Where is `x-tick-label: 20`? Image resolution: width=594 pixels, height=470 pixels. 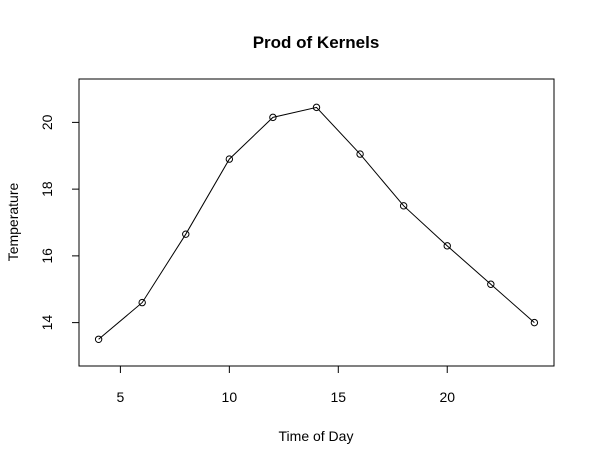
x-tick-label: 20 is located at coordinates (447, 397).